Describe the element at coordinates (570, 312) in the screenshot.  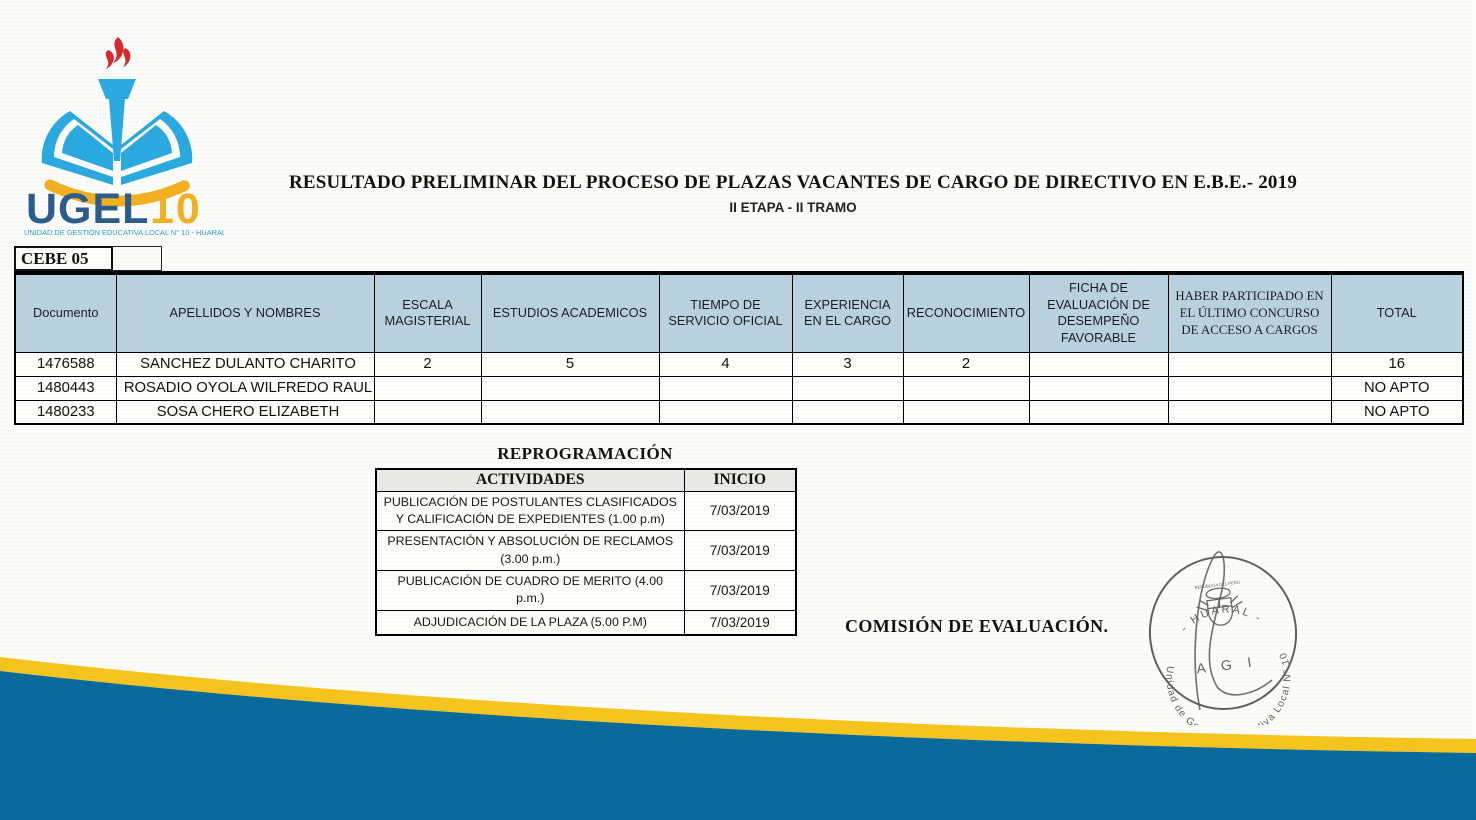
I see `header-cell-estudios: ESTUDIOS ACADEMICOS` at that location.